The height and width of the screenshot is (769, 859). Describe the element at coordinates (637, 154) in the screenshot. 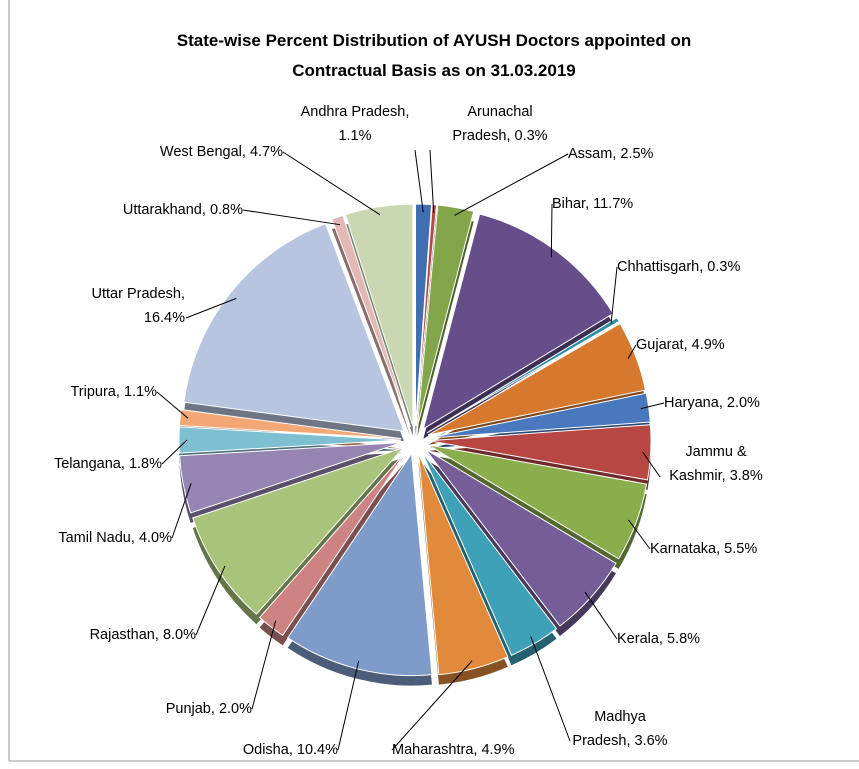

I see `value-label: 2.5%` at that location.